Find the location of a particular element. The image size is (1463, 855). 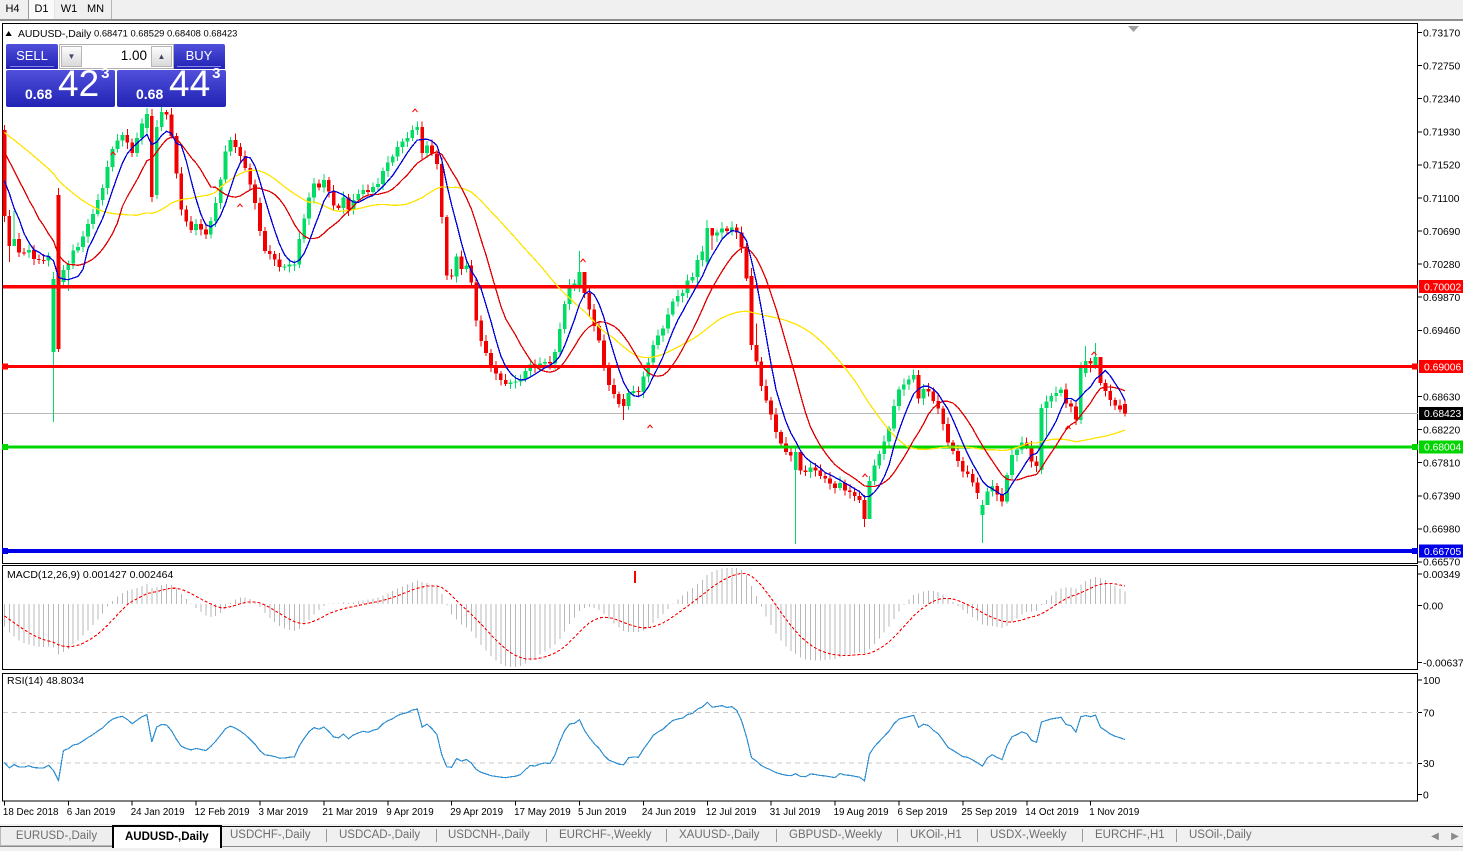

svg-text: 14 Oct 2019 is located at coordinates (1051, 812).